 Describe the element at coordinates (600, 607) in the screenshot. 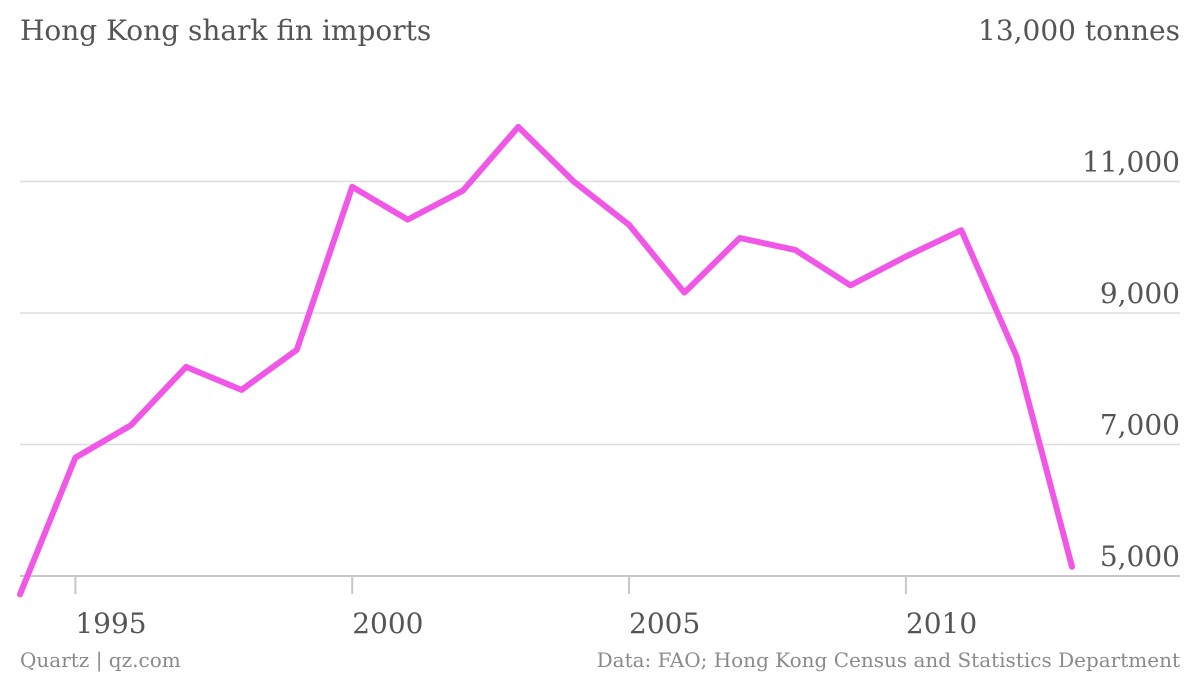

I see `x-axis: 1995 2000 2005 2010` at that location.